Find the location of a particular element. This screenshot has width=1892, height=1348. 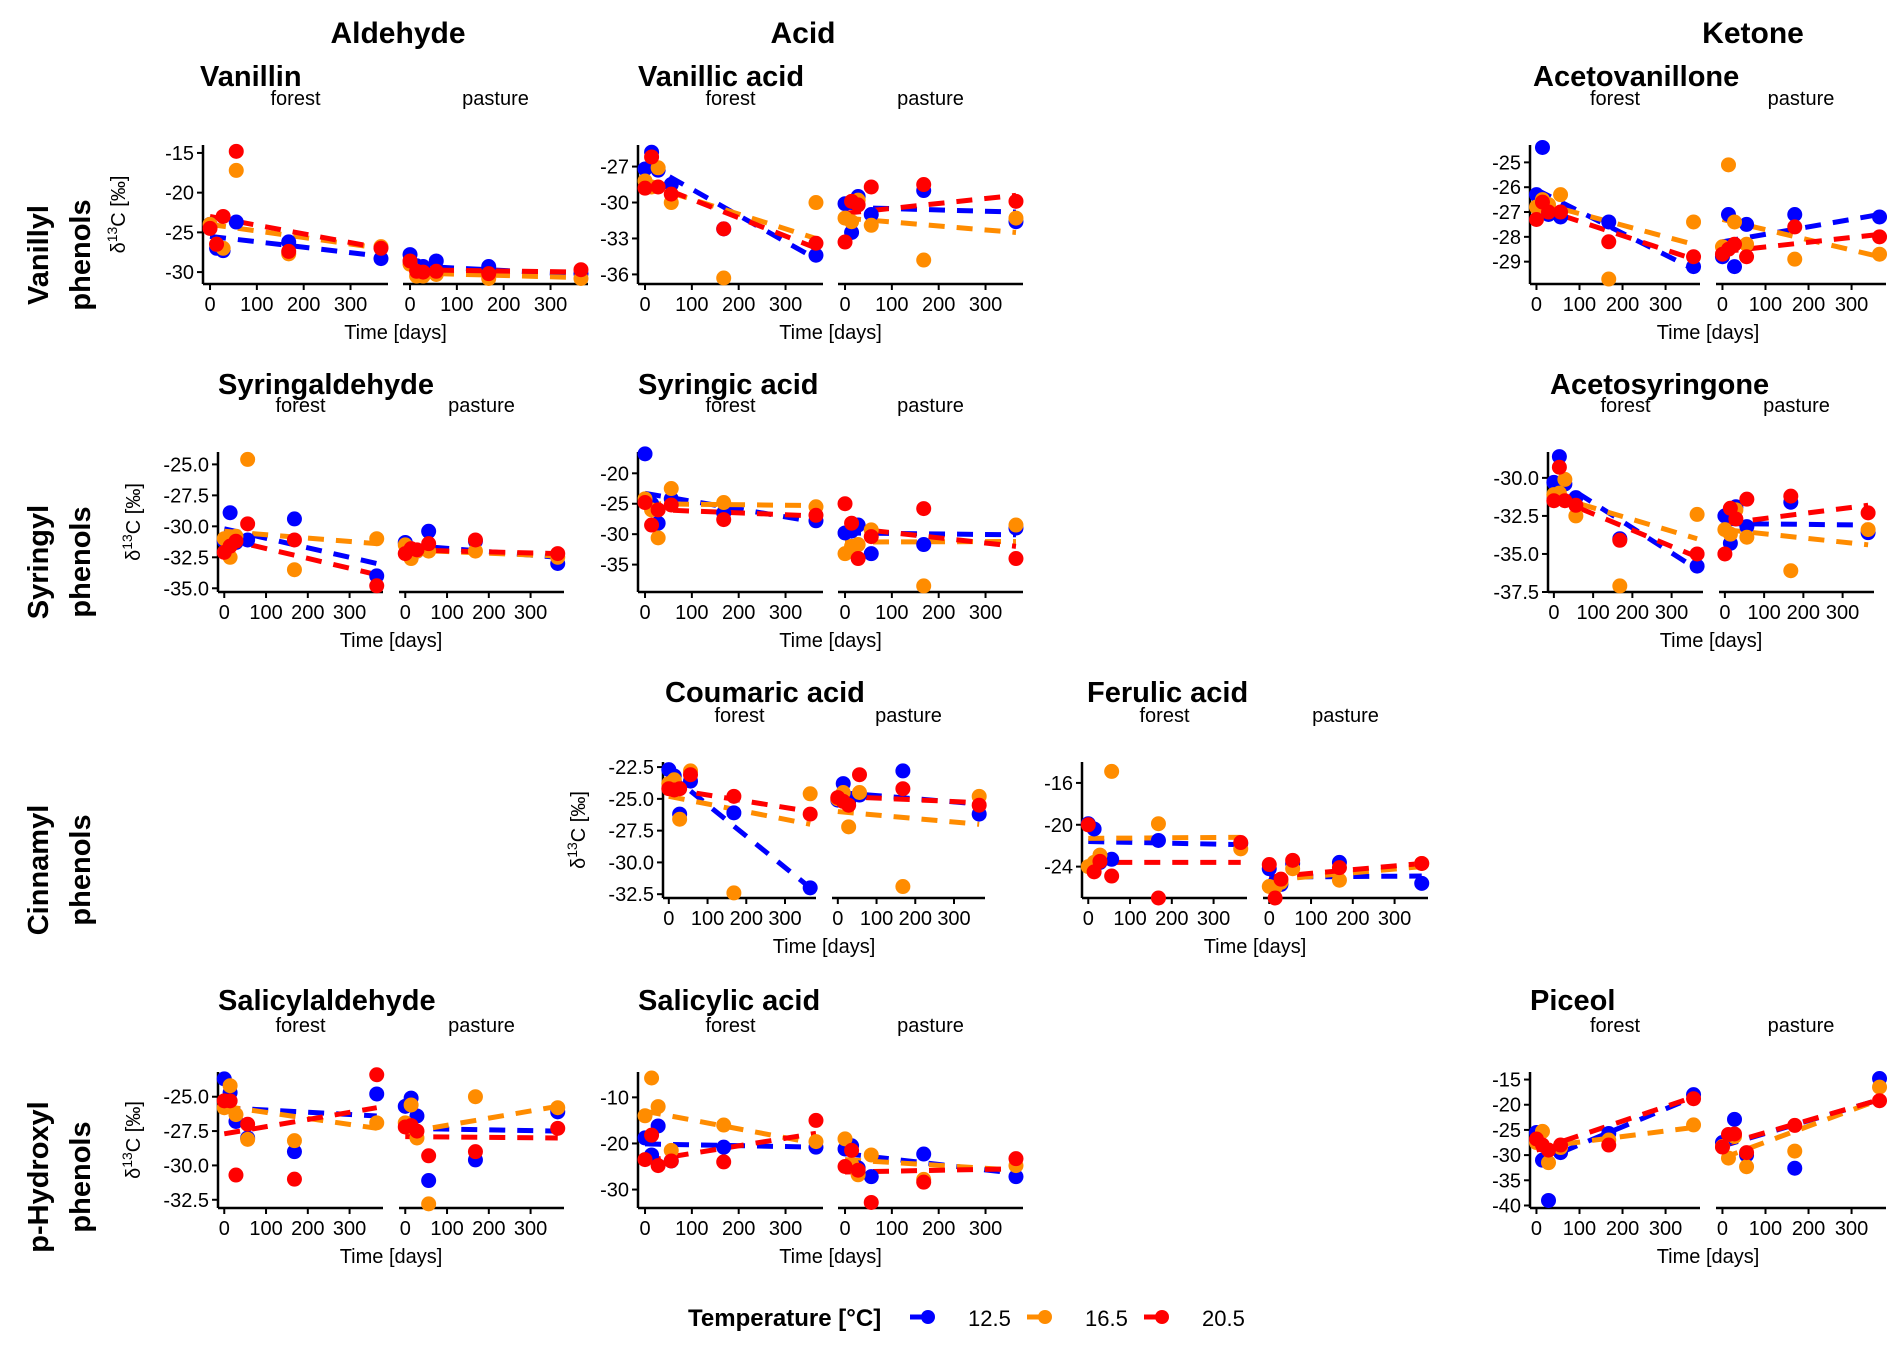

y-tick-label: -30 is located at coordinates (614, 1191).